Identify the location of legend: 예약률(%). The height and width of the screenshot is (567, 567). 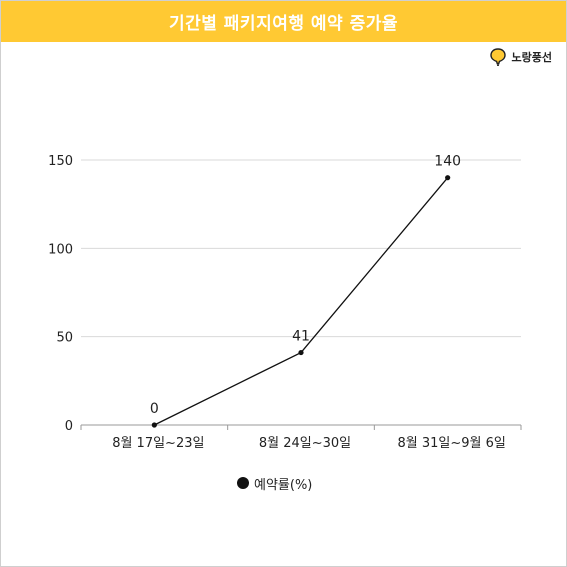
(274, 483).